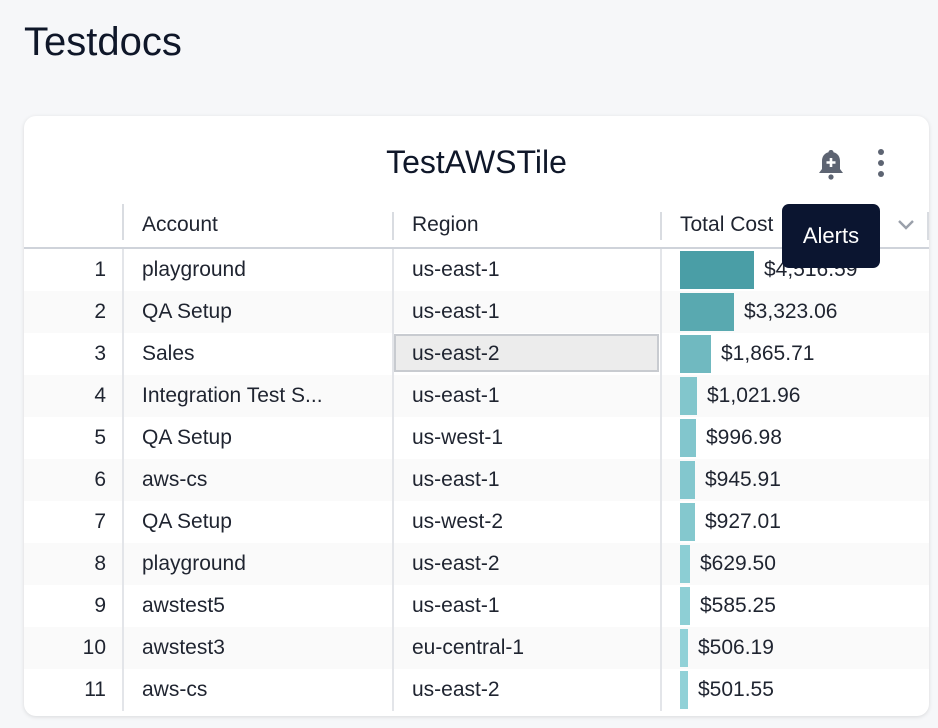  What do you see at coordinates (458, 521) in the screenshot?
I see `region-cell: us-west-2` at bounding box center [458, 521].